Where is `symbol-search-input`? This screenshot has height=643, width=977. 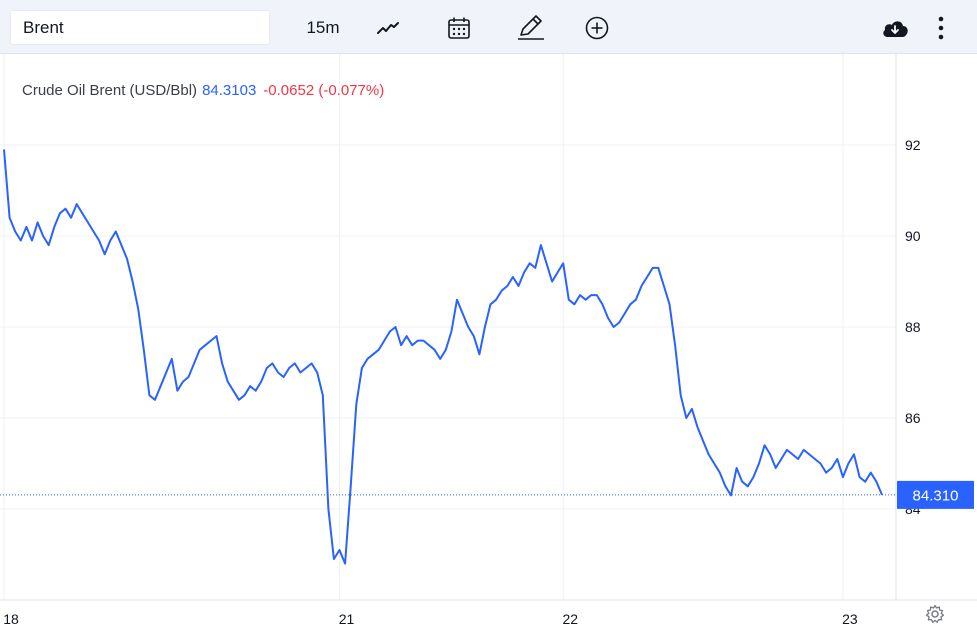
symbol-search-input is located at coordinates (140, 27).